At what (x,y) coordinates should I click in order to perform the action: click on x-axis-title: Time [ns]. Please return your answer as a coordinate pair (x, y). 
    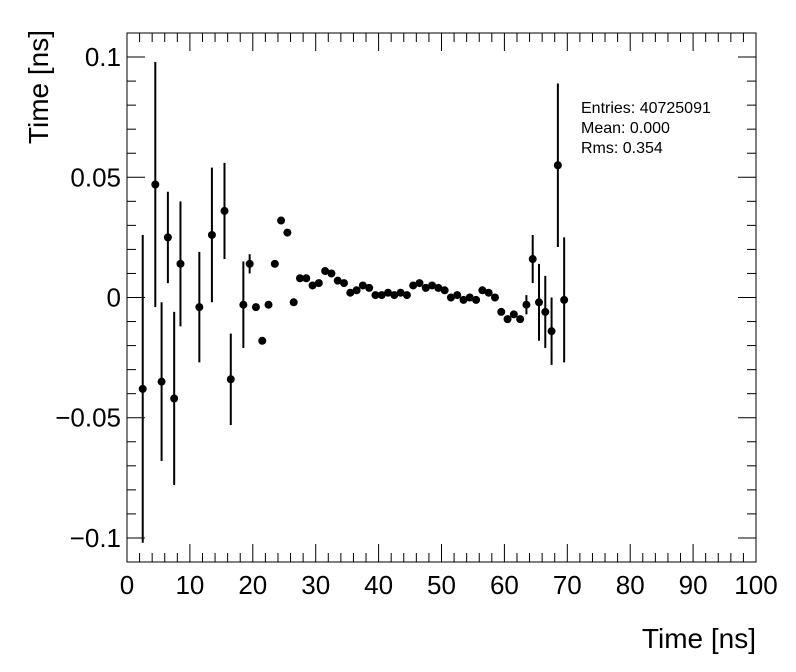
    Looking at the image, I should click on (699, 638).